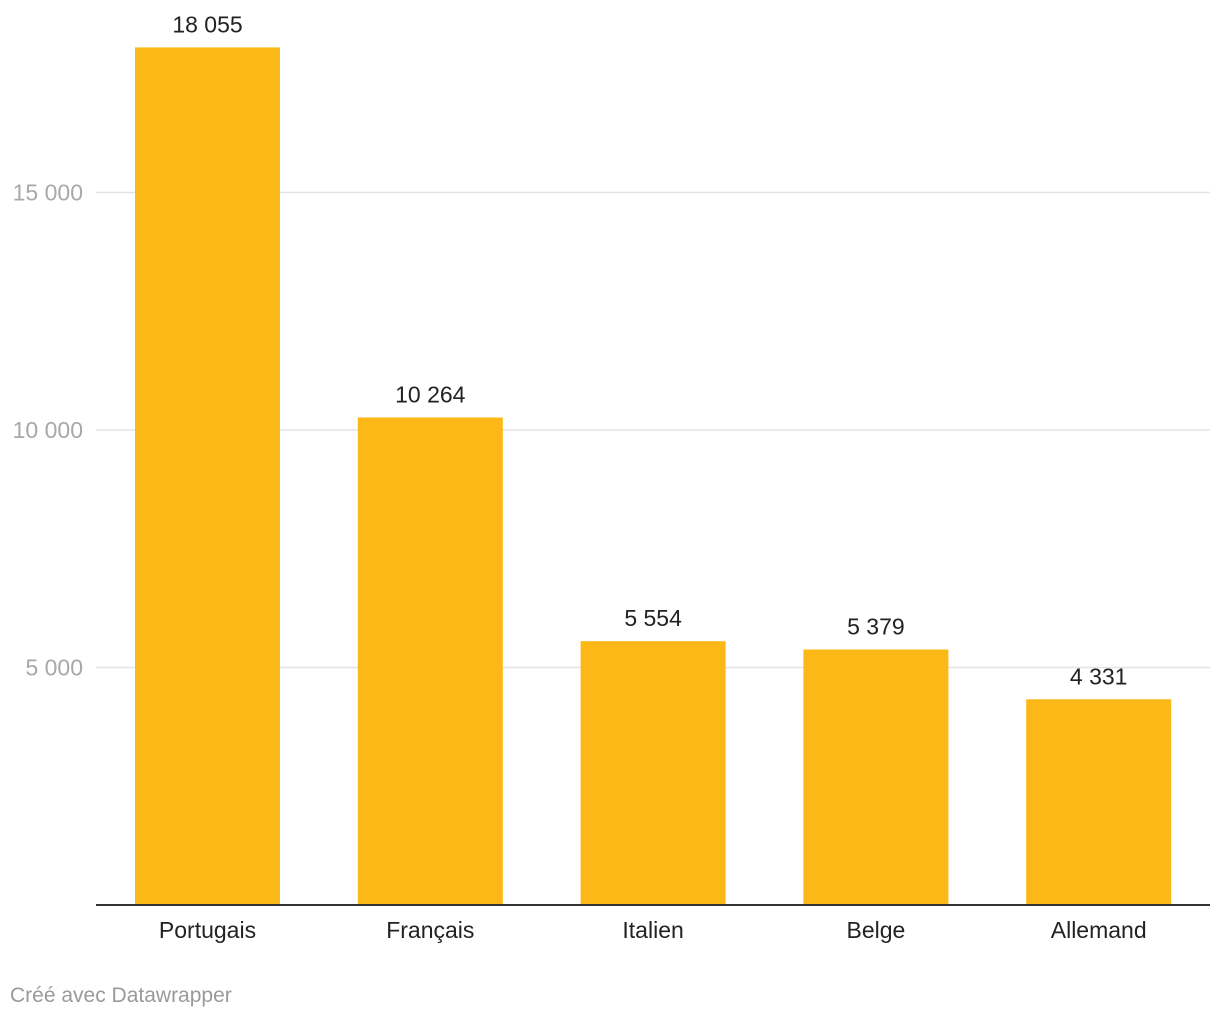 The image size is (1220, 1020). What do you see at coordinates (430, 394) in the screenshot?
I see `bar-value-label: 10 264` at bounding box center [430, 394].